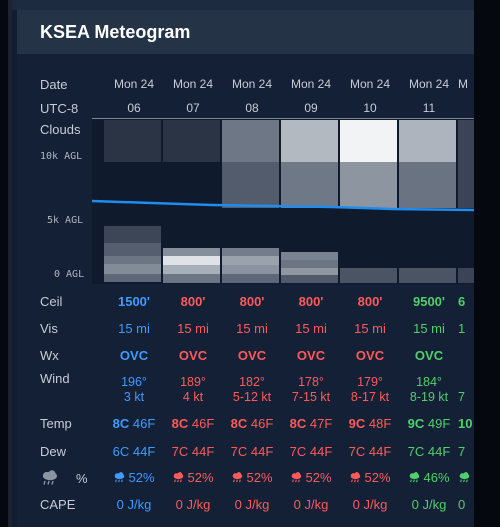  I want to click on row-label-date: Date, so click(54, 84).